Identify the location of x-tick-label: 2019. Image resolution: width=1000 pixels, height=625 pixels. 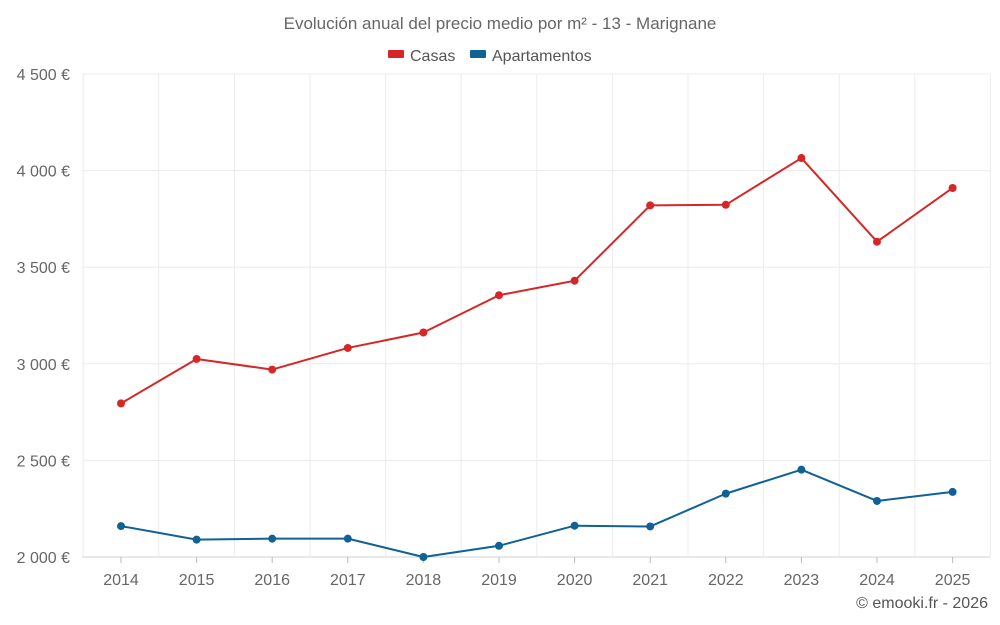
(499, 580).